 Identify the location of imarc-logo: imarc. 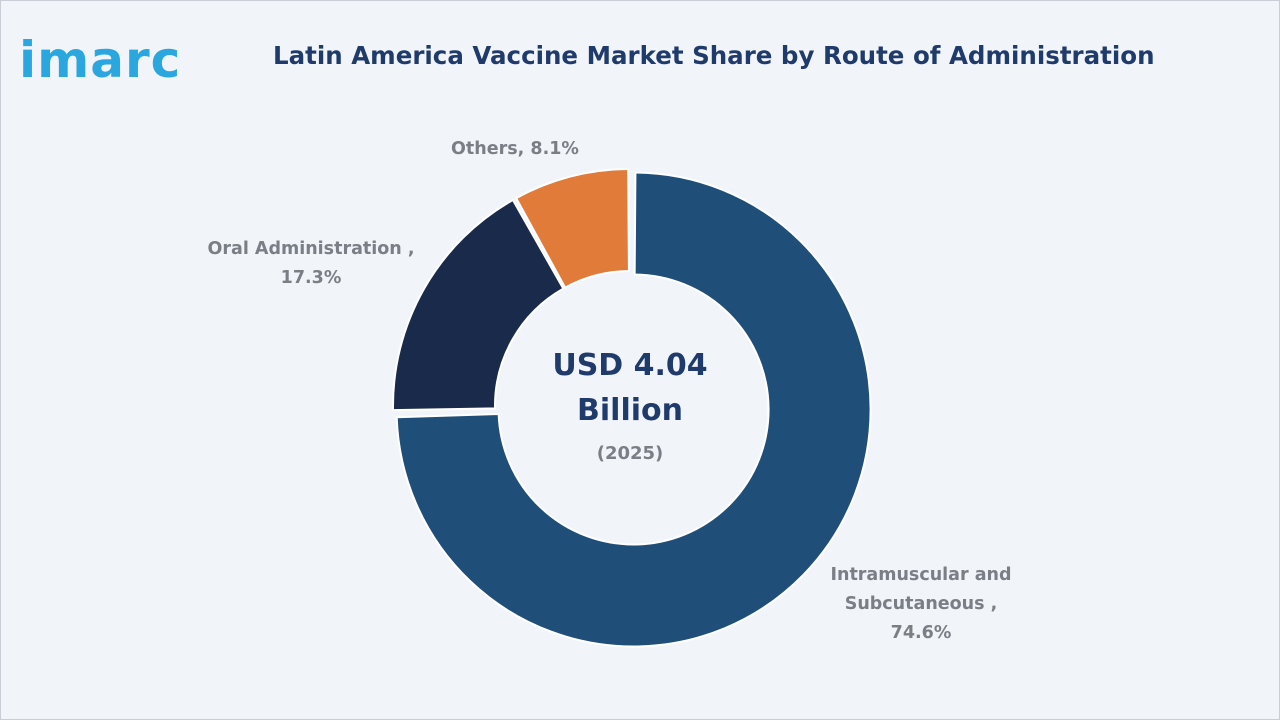
(114, 61).